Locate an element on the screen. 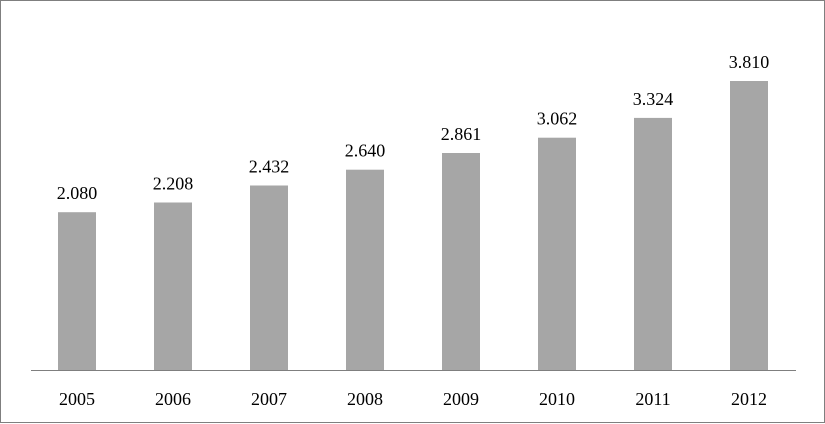 This screenshot has height=424, width=825. data-label-2007: 2.432 is located at coordinates (269, 167).